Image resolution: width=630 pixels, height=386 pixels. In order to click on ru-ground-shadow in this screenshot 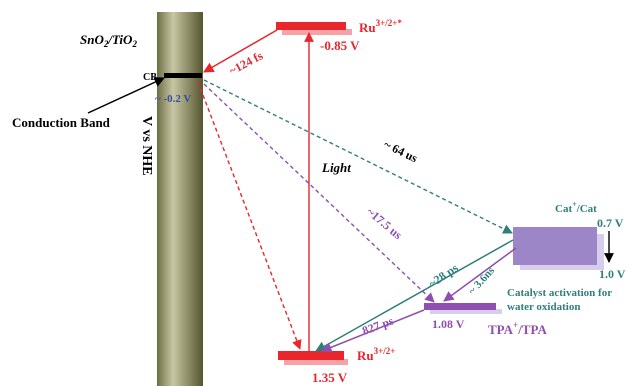, I will do `click(316, 362)`.